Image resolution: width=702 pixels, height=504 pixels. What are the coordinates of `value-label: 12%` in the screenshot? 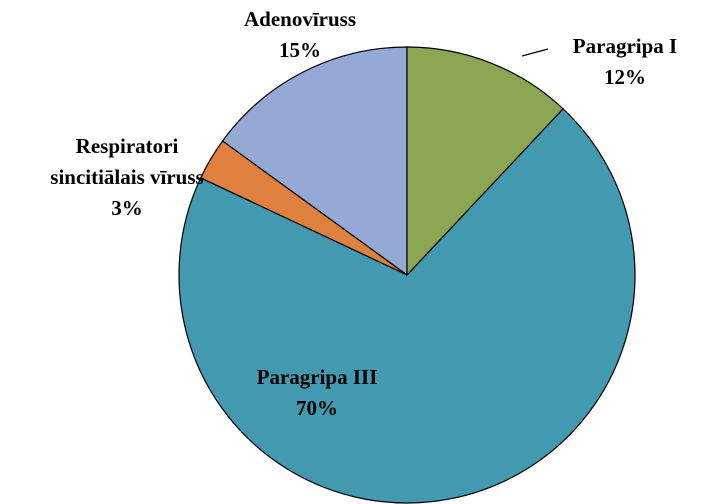 It's located at (625, 77).